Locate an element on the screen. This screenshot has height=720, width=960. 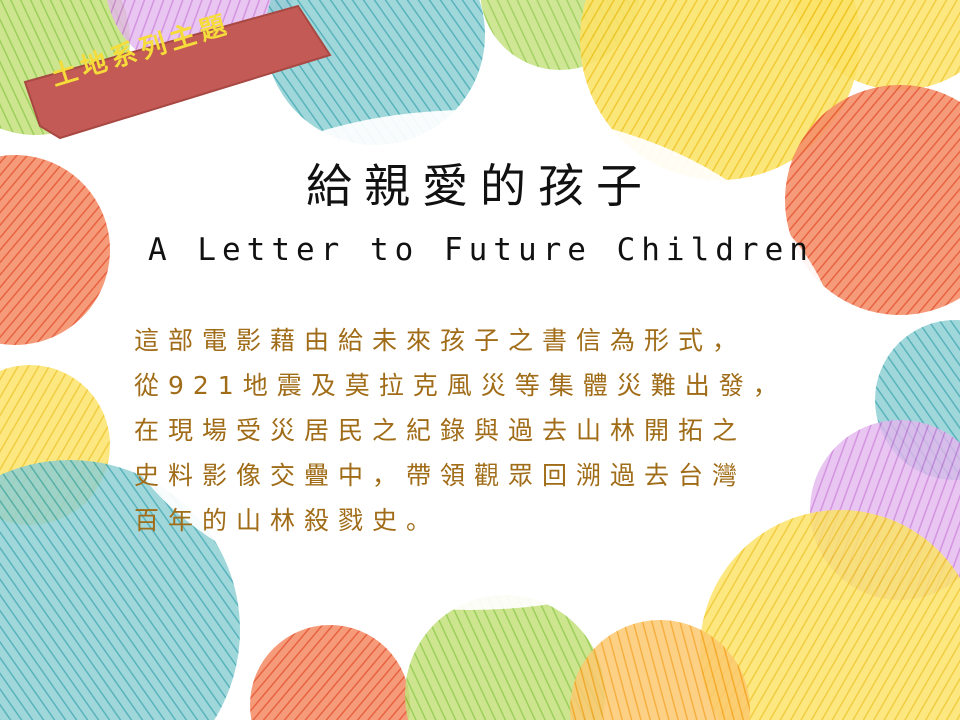
description-line: 從921地震及莫拉克風災等集體災難出發， is located at coordinates (460, 385).